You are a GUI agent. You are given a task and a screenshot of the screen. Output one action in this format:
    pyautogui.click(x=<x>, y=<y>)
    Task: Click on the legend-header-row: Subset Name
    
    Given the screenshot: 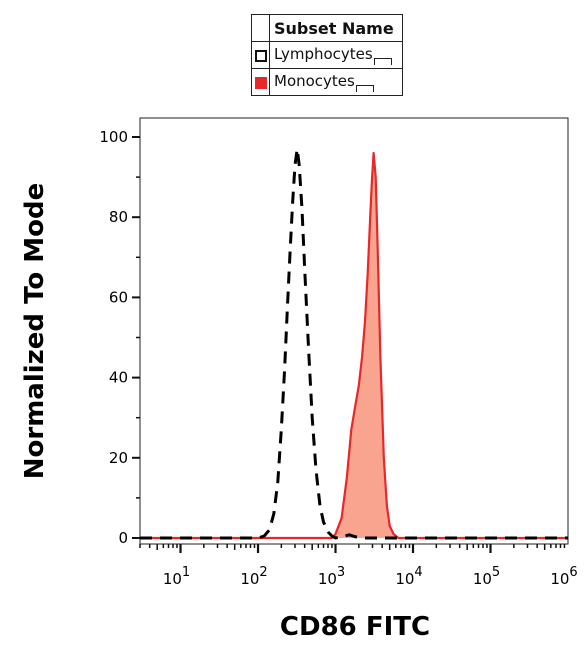 What is the action you would take?
    pyautogui.click(x=327, y=28)
    